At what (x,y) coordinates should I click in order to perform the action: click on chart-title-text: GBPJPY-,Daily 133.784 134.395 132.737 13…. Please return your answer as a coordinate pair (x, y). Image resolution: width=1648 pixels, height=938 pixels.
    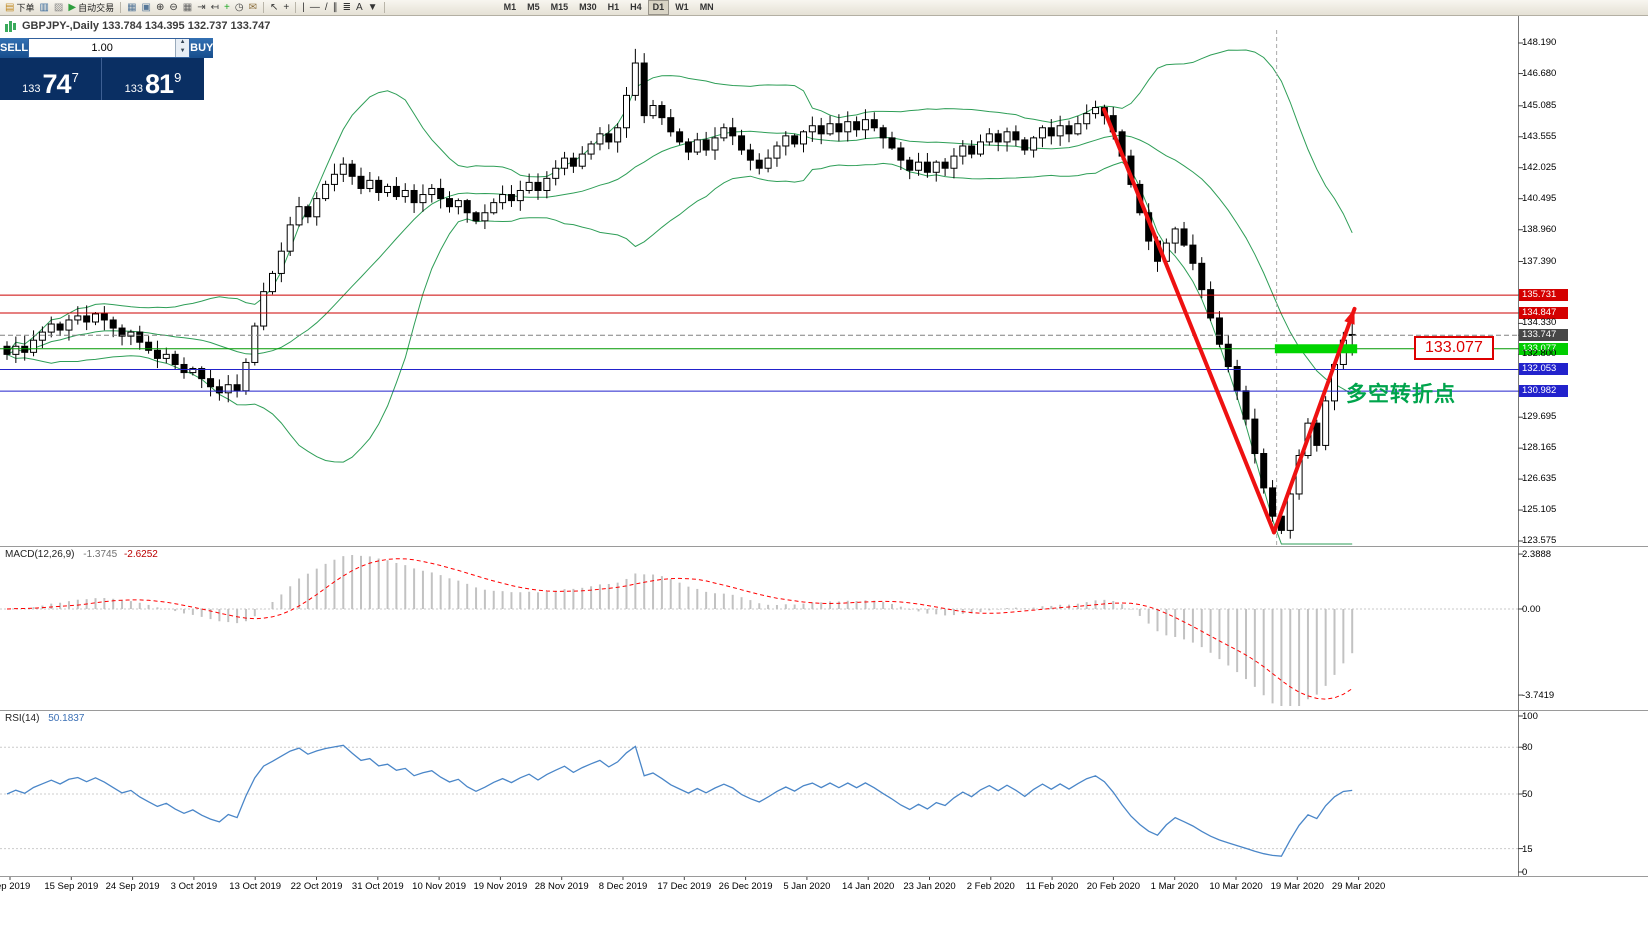
    Looking at the image, I should click on (146, 26).